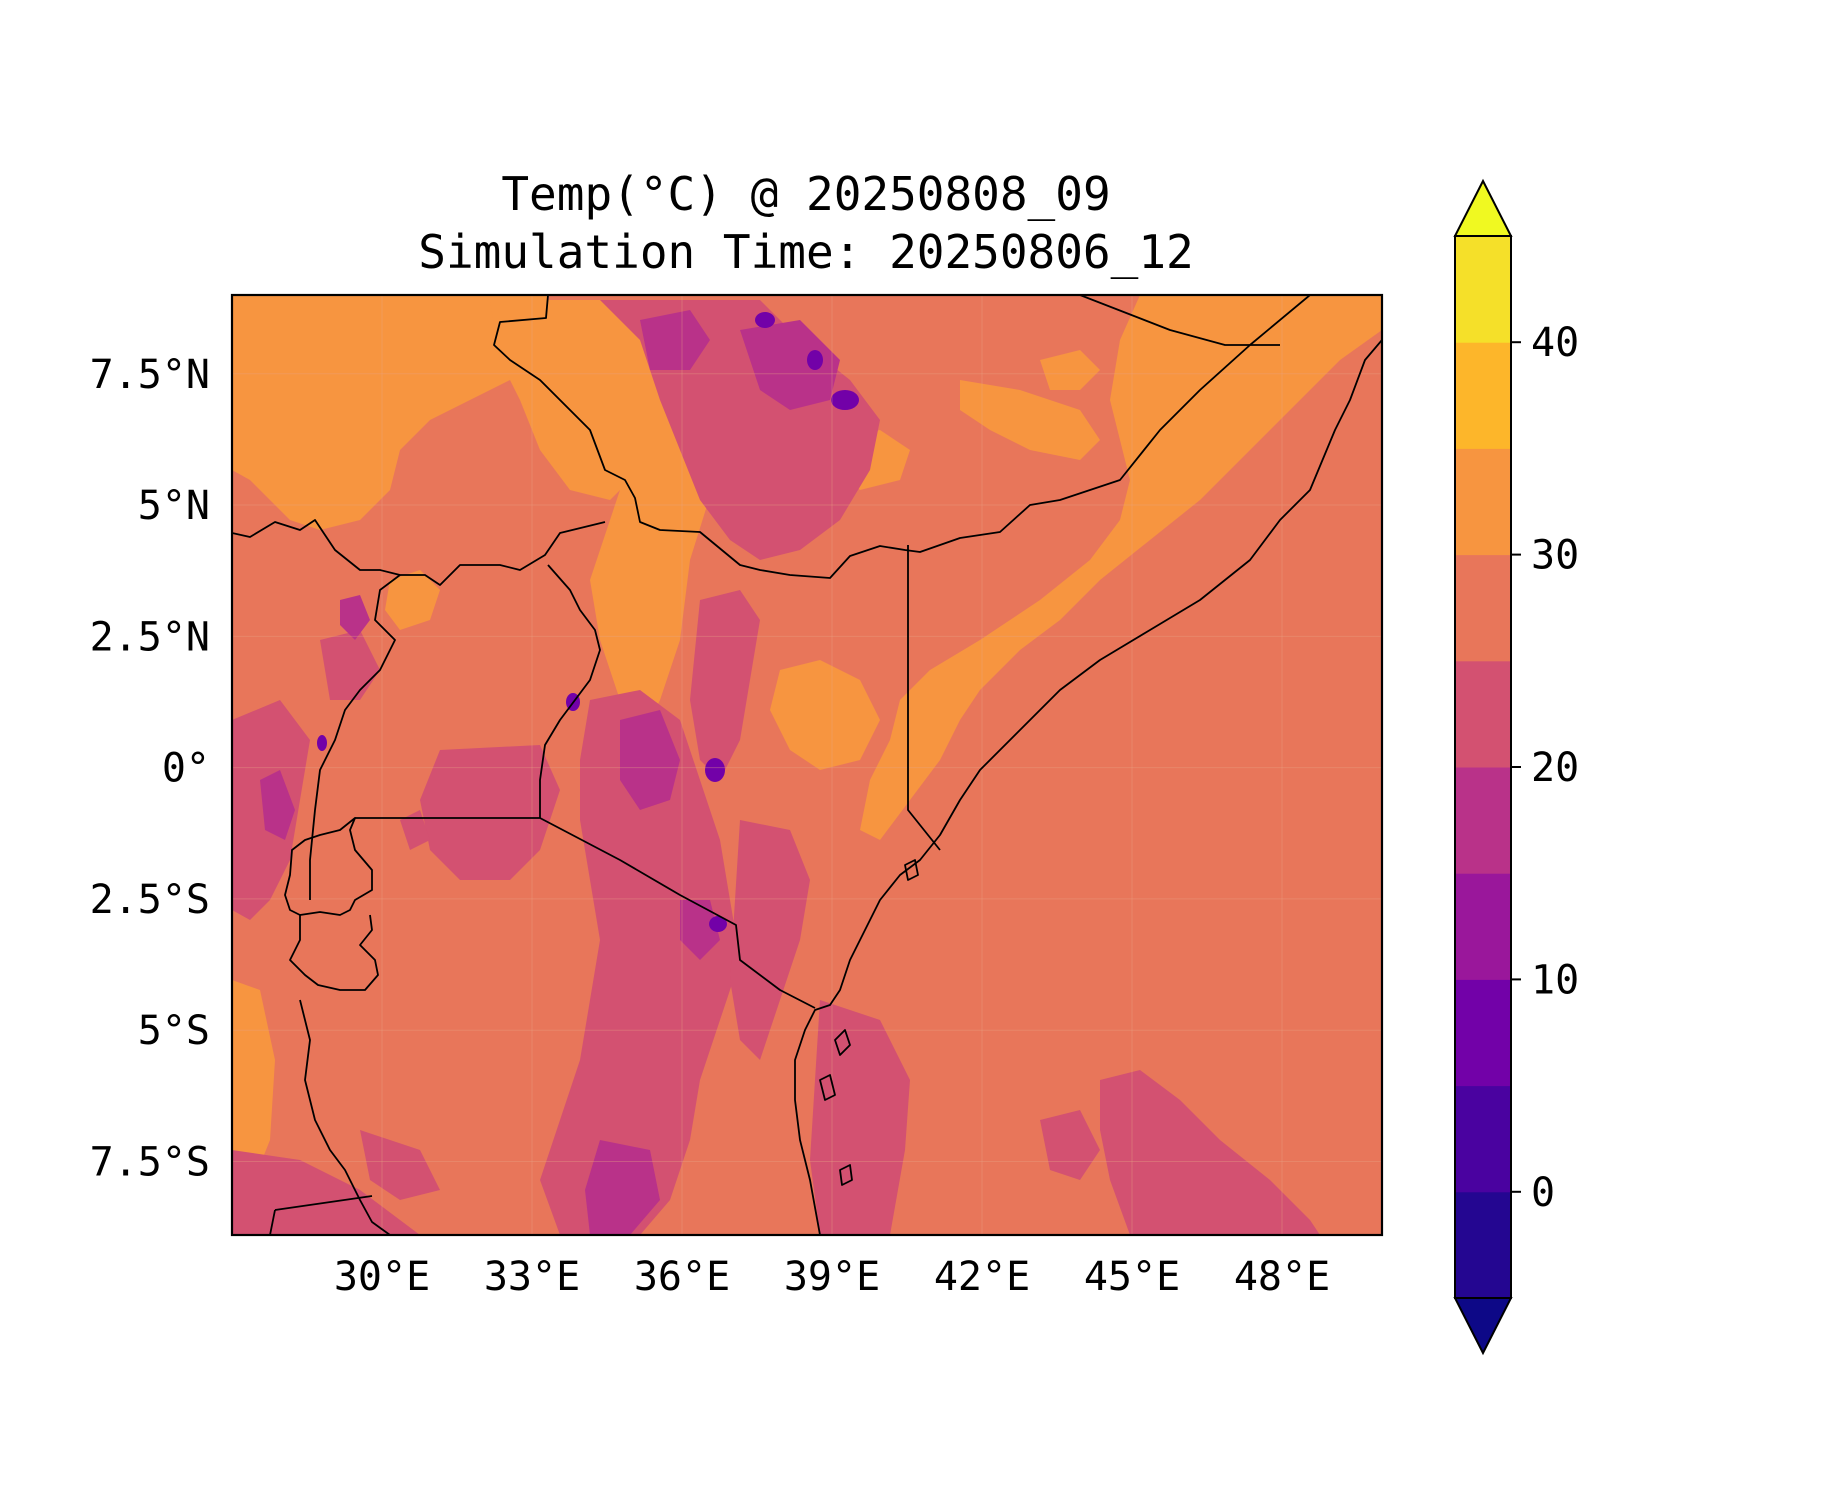 The height and width of the screenshot is (1500, 1833). Describe the element at coordinates (1555, 980) in the screenshot. I see `colorbar-tick-label: 10` at that location.